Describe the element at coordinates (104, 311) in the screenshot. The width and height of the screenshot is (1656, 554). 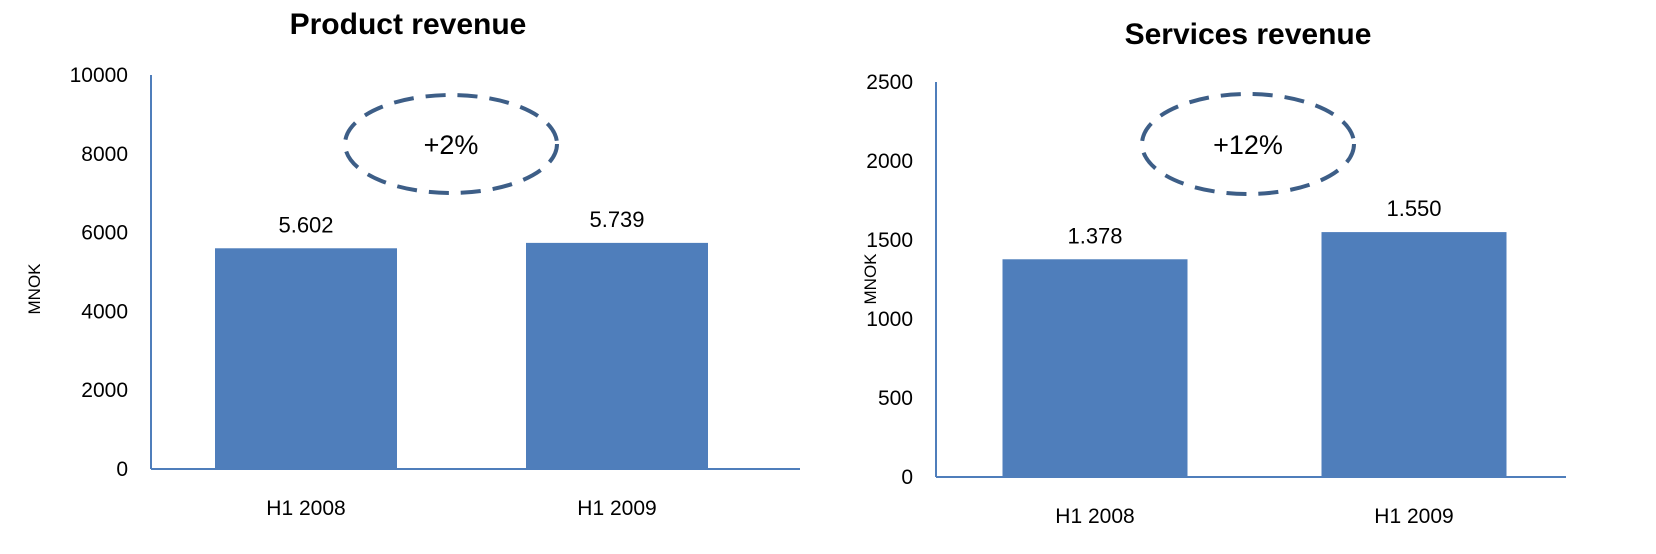
I see `y-tick-label: 4000` at that location.